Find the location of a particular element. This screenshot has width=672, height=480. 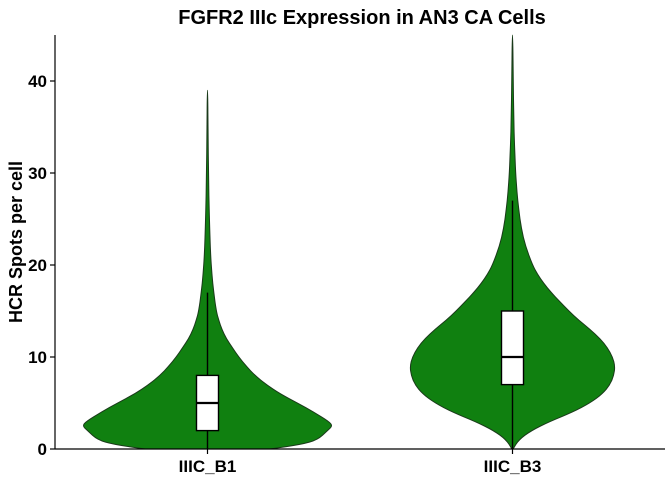

x-tick-label: IIIC_B1 is located at coordinates (208, 466).